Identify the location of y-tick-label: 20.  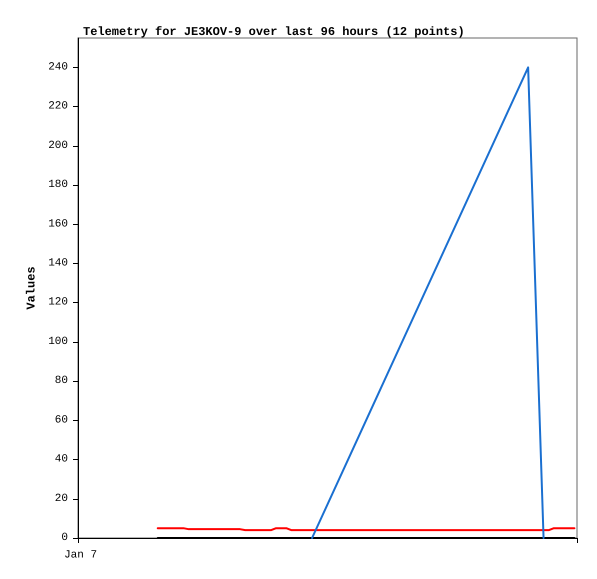
(61, 498).